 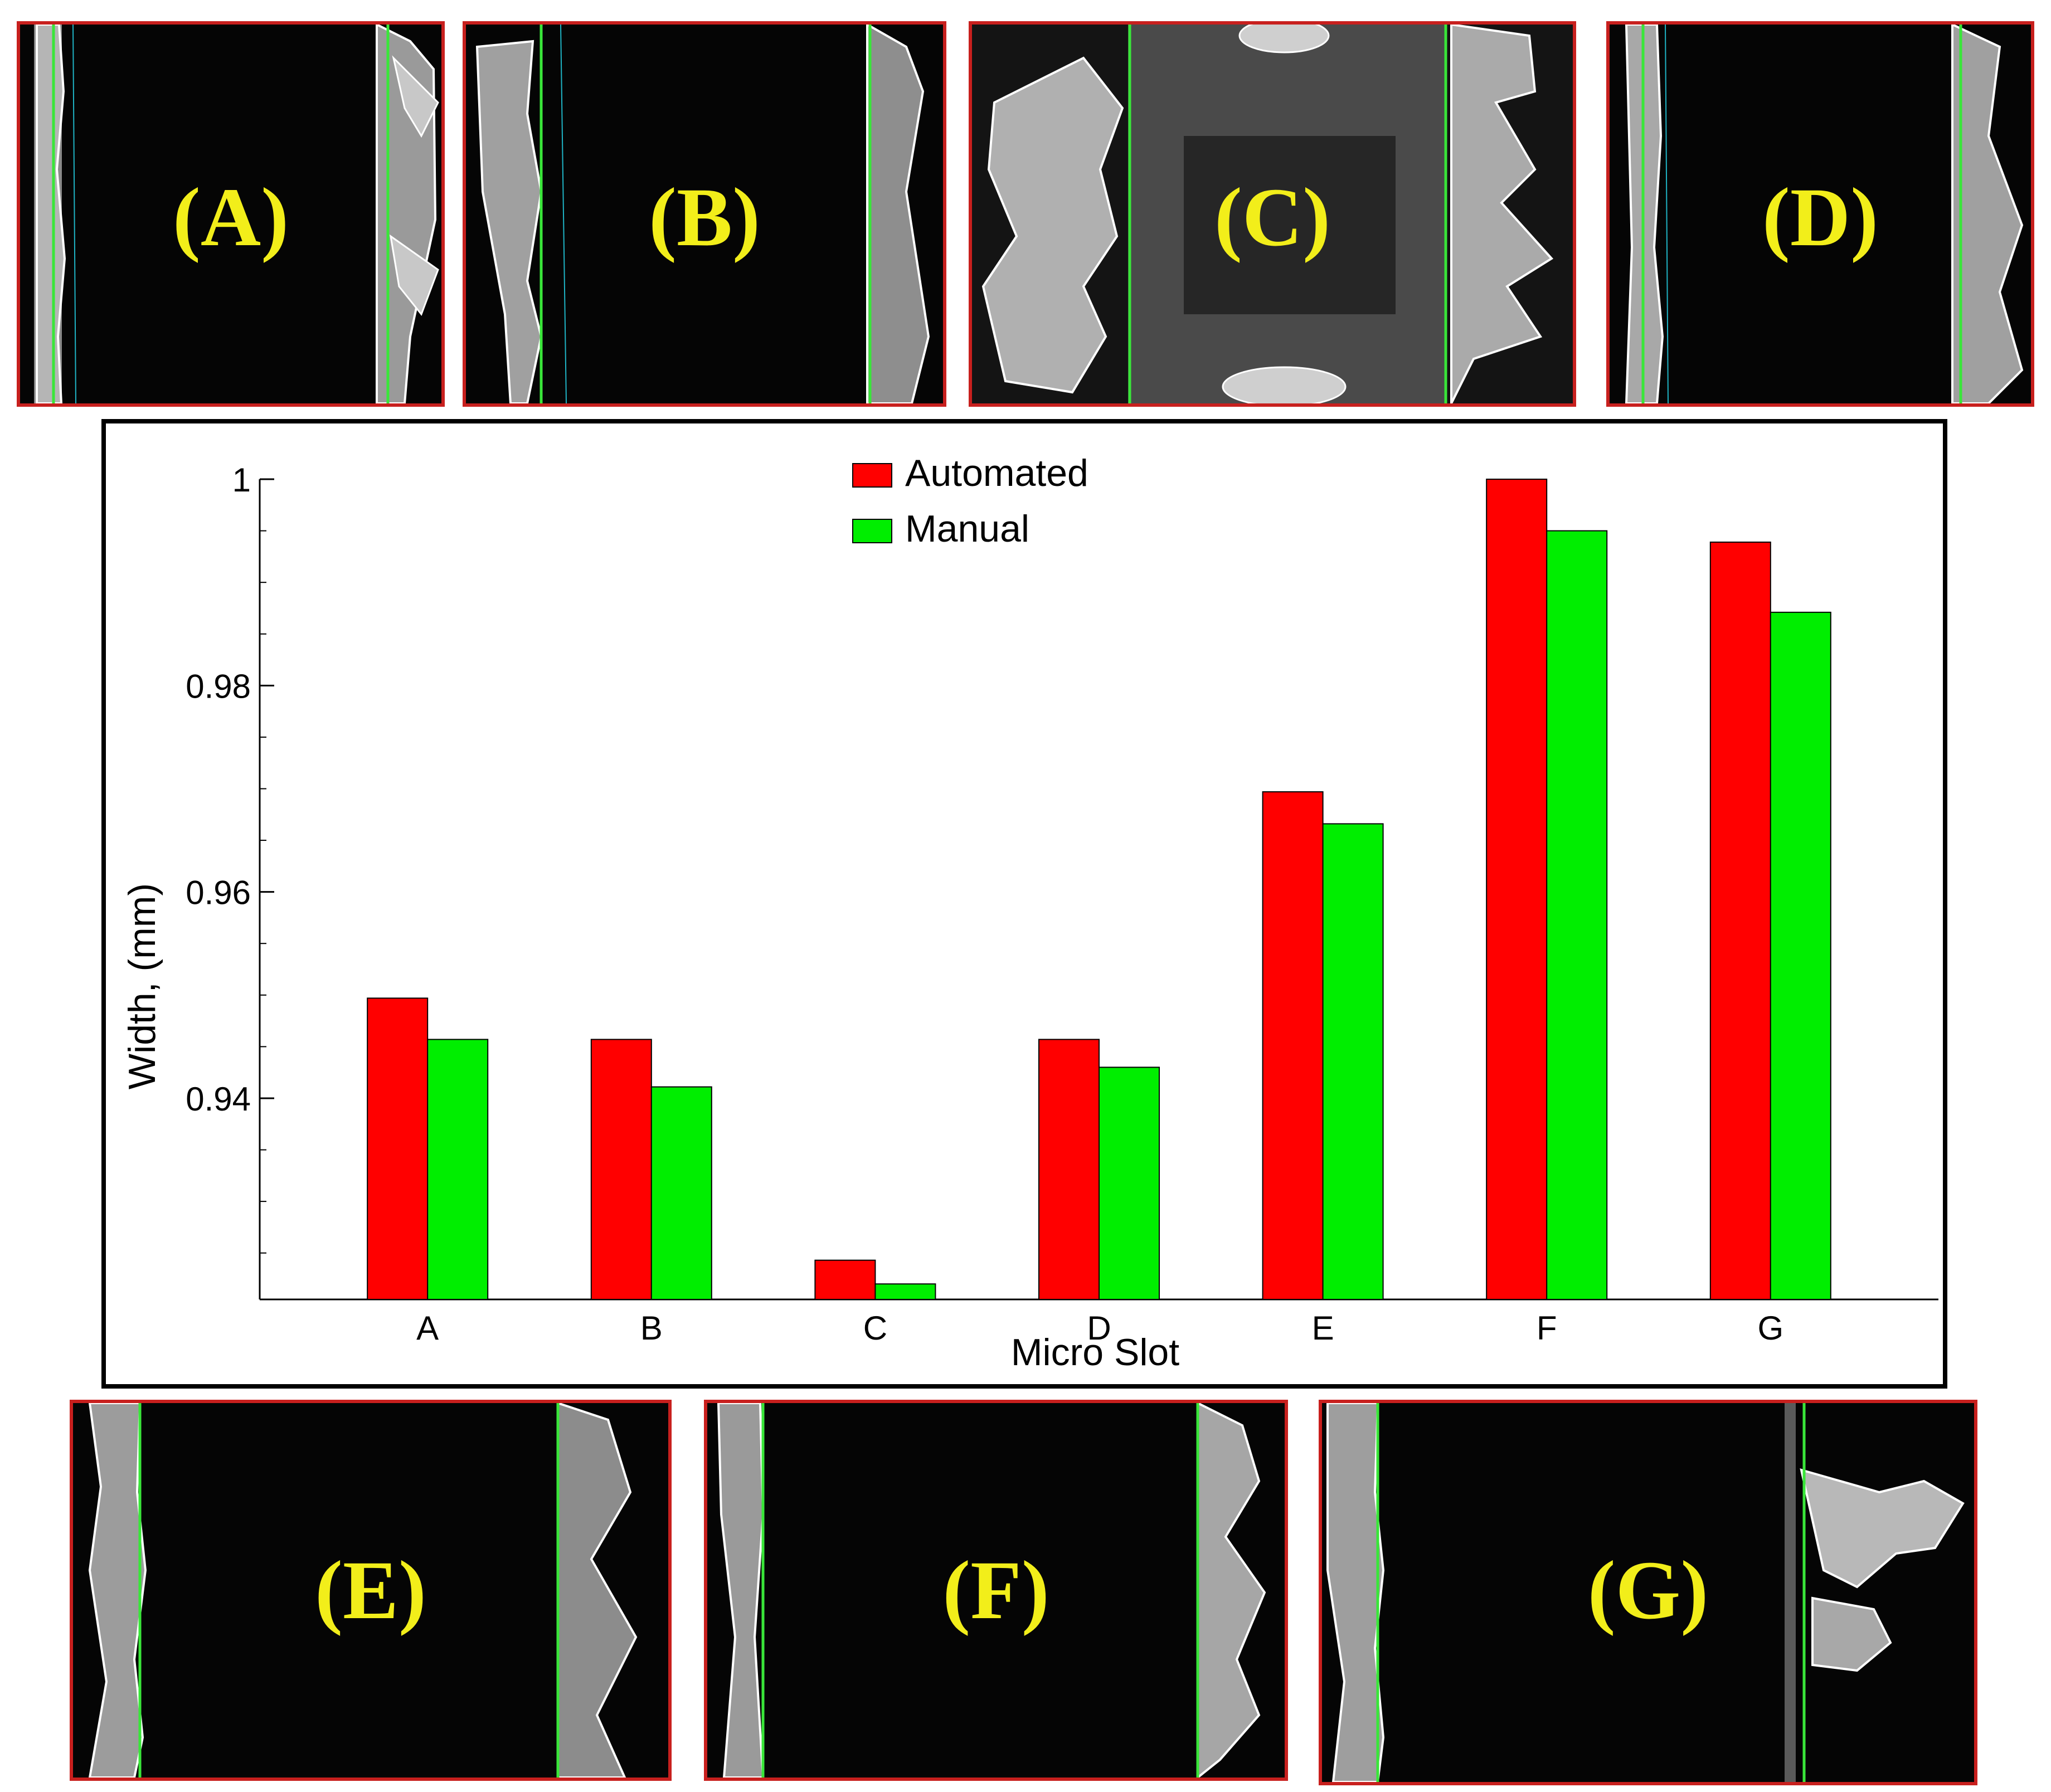 I want to click on bar-automated-b, so click(x=621, y=1170).